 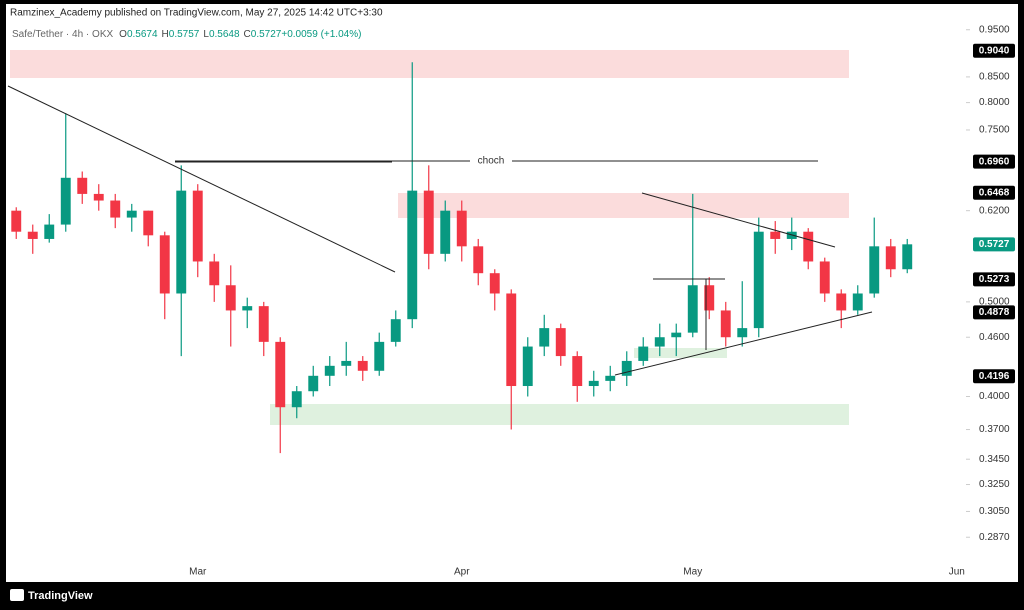 What do you see at coordinates (994, 130) in the screenshot?
I see `y-tick-label: 0.7500` at bounding box center [994, 130].